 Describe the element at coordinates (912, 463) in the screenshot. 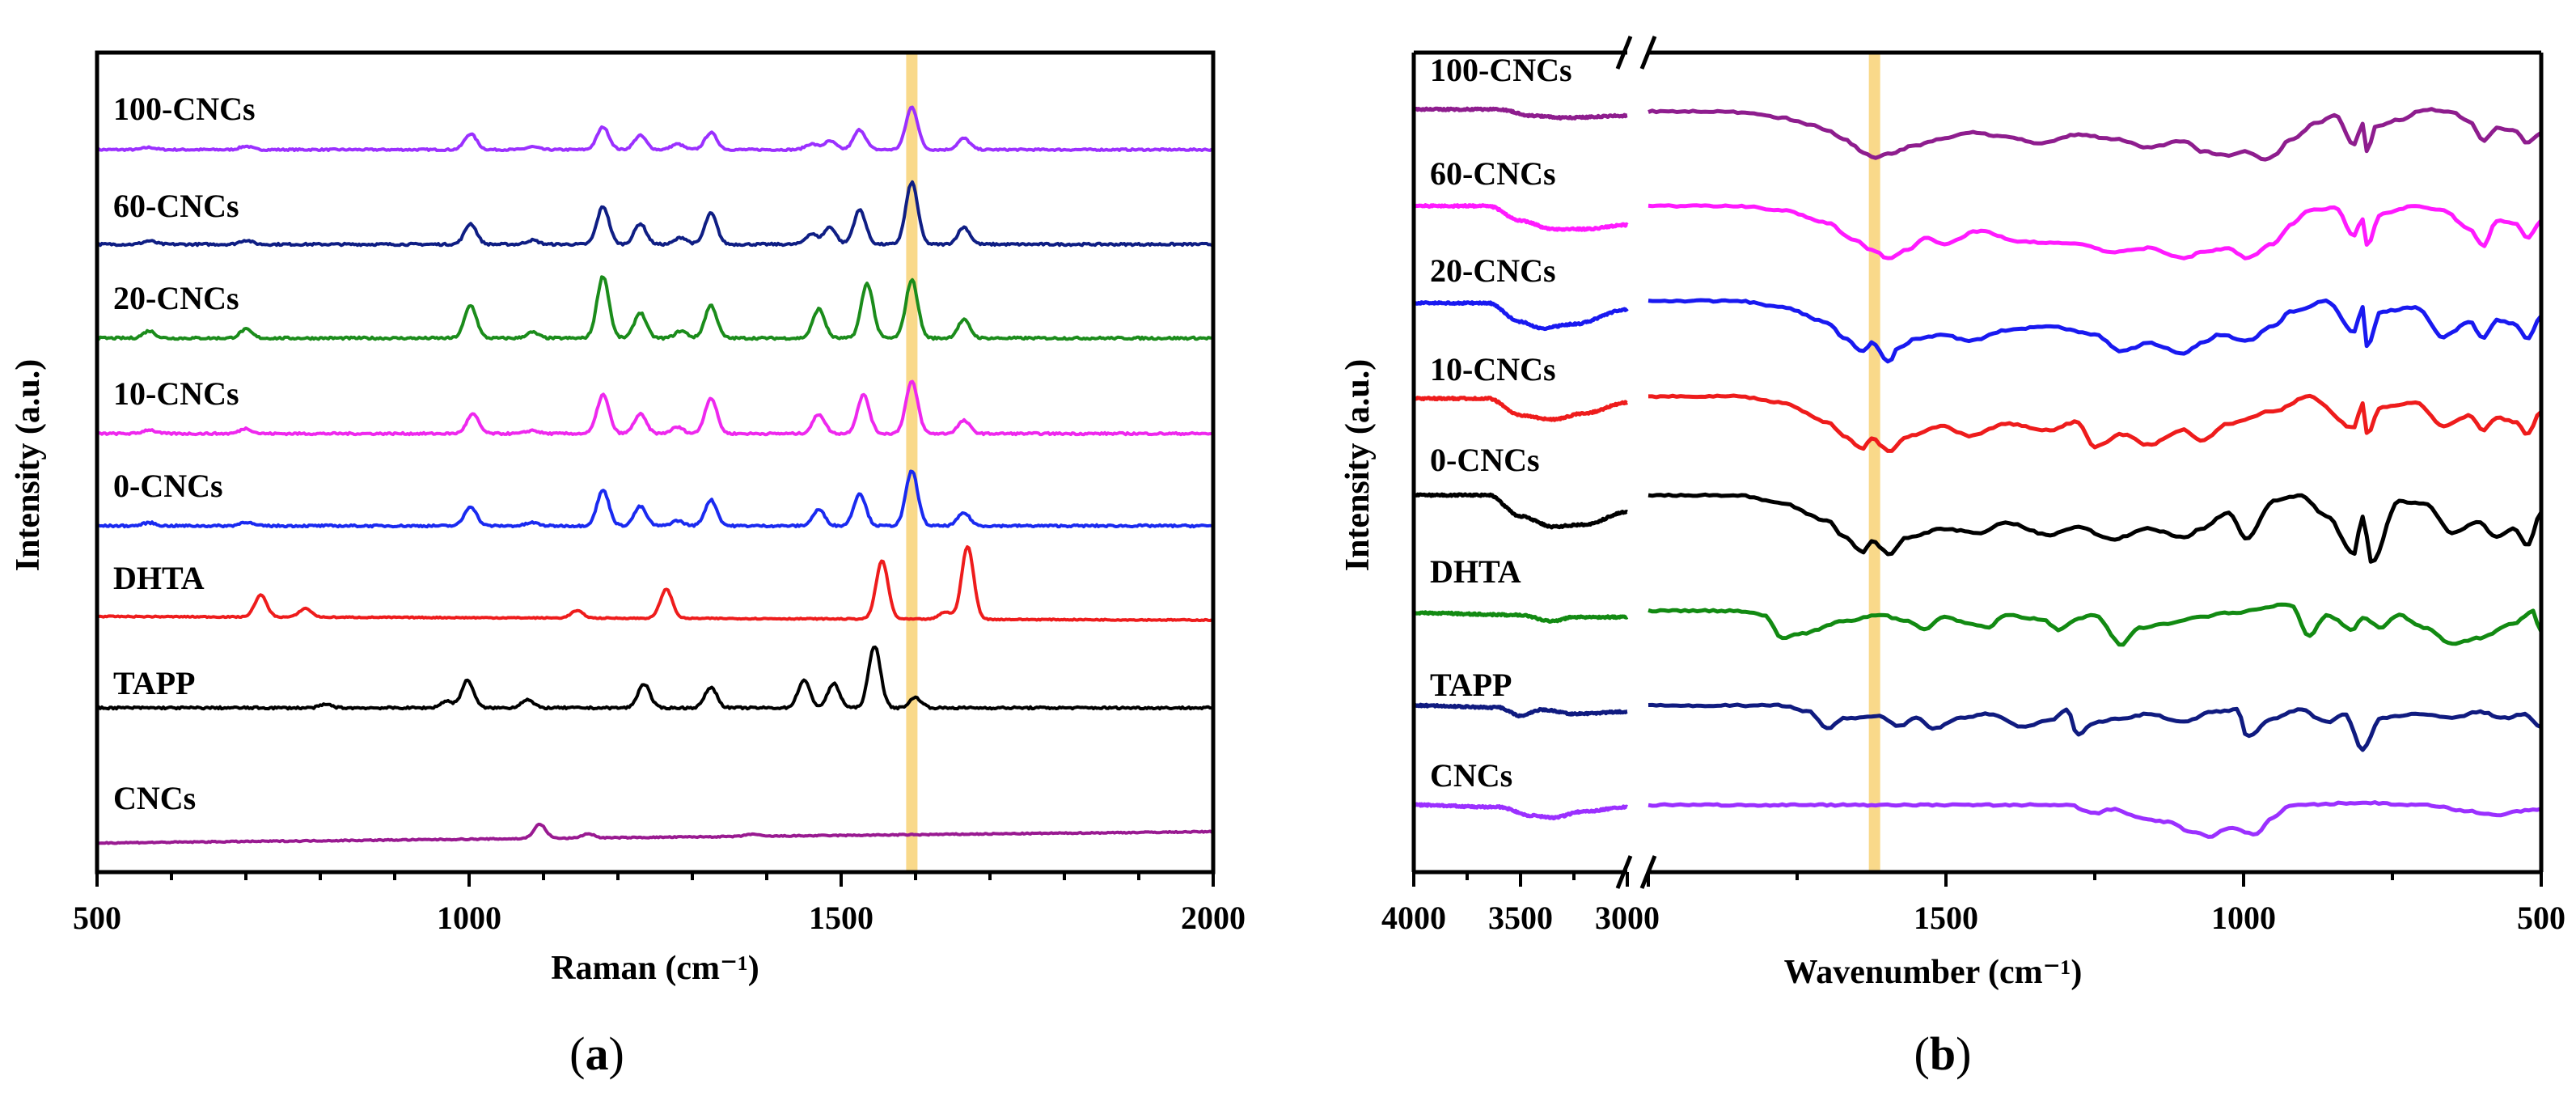

I see `panel-a-highlight-band` at that location.